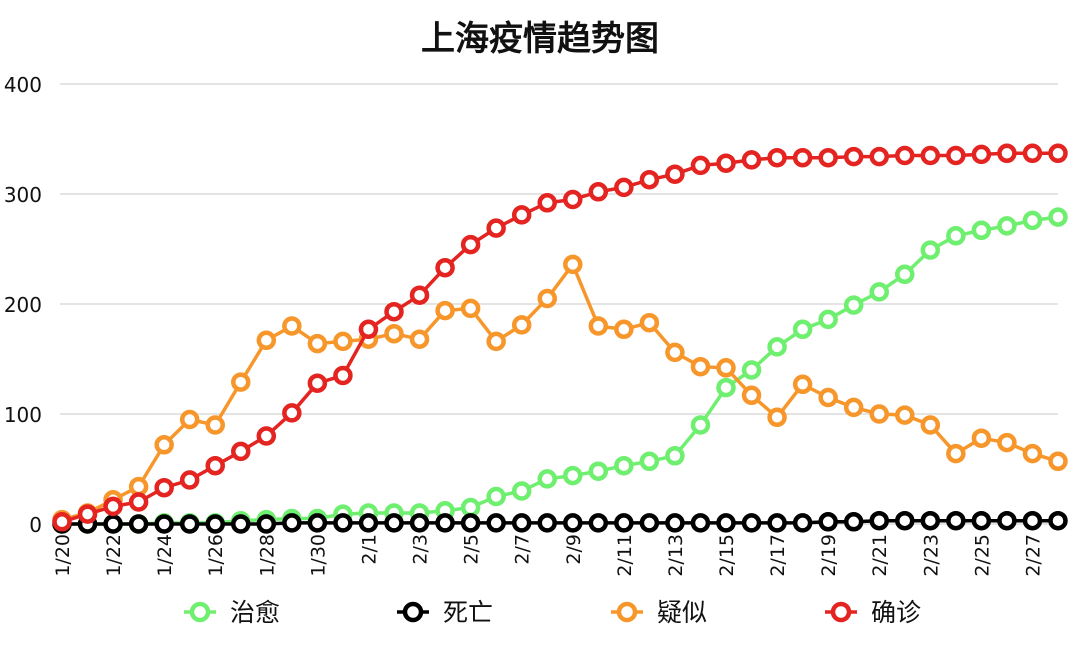  I want to click on x-tick-label: 2/21, so click(880, 555).